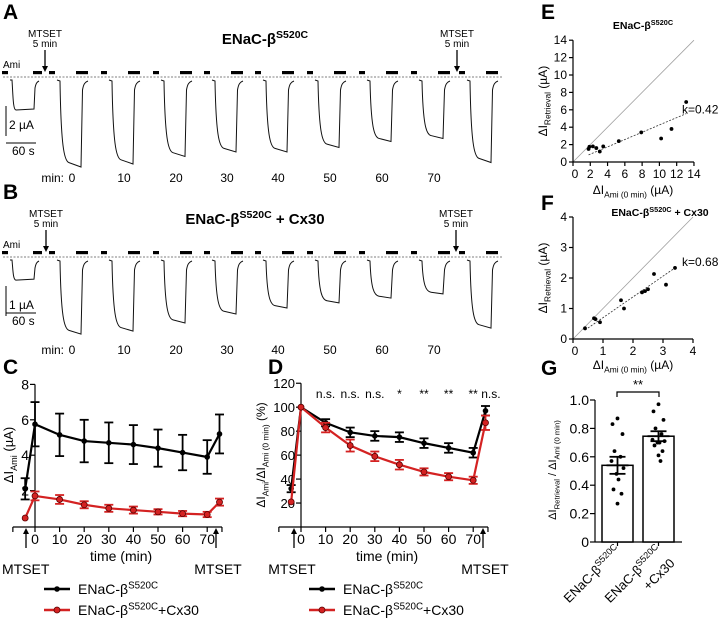 This screenshot has height=619, width=728. Describe the element at coordinates (388, 453) in the screenshot. I see `series-line` at that location.